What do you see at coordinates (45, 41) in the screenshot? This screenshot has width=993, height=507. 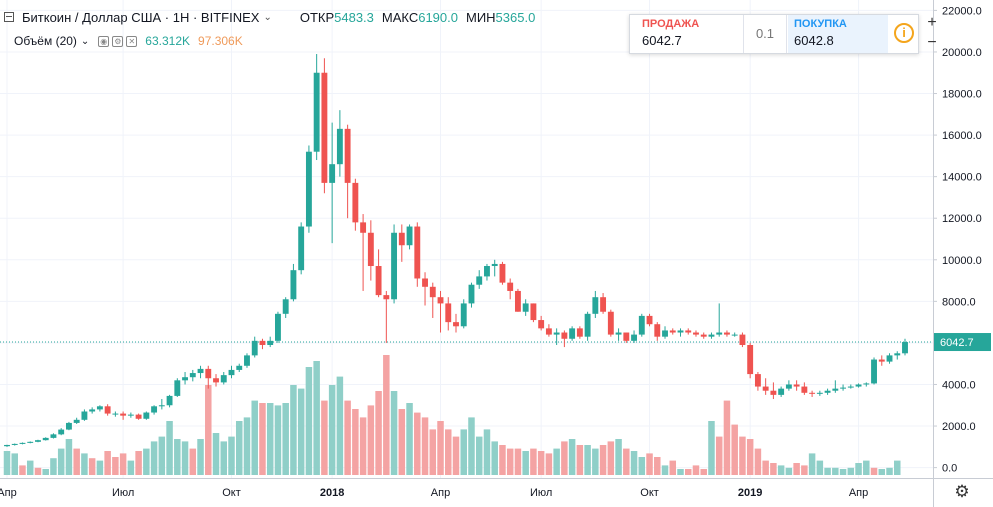 I see `volume-label: Объём (20)` at bounding box center [45, 41].